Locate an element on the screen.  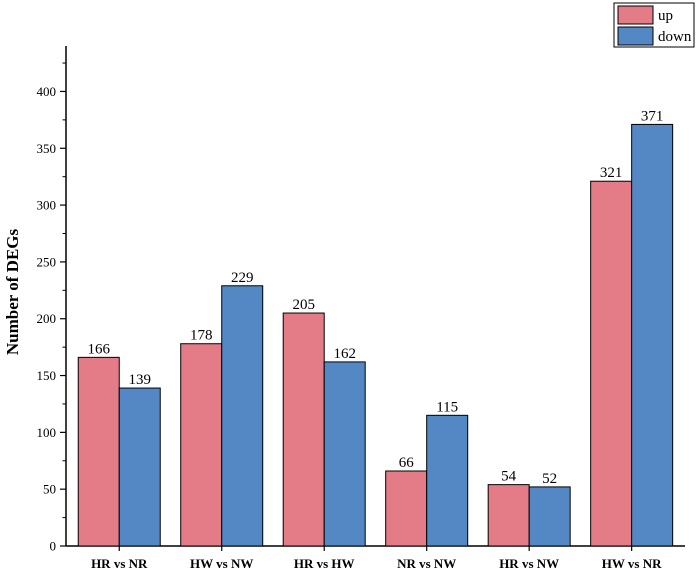
data-label: 371 is located at coordinates (652, 116).